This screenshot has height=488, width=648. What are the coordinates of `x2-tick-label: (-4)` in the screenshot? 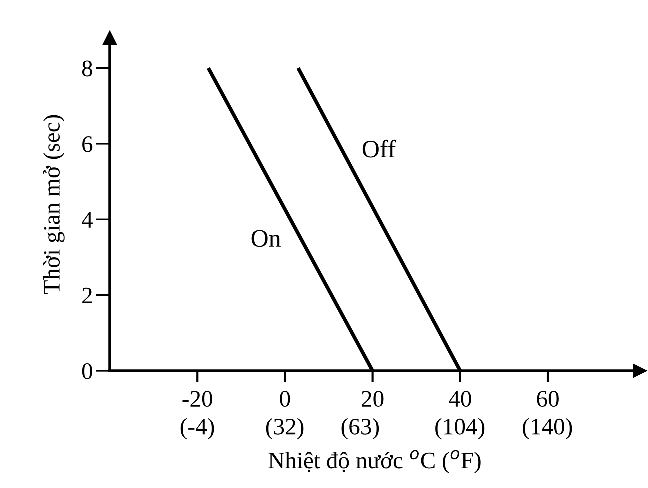 It's located at (197, 429).